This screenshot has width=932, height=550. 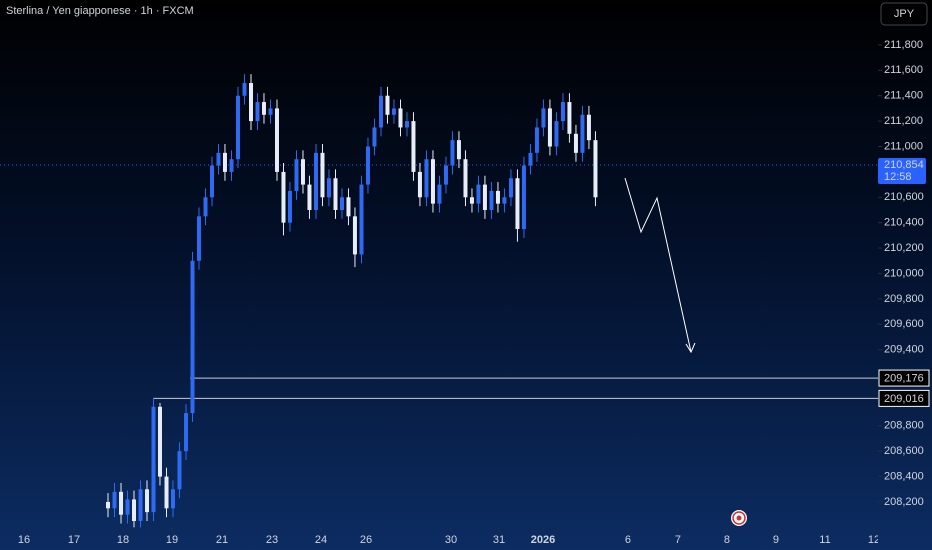 What do you see at coordinates (903, 96) in the screenshot?
I see `y-tick-label: 211,400` at bounding box center [903, 96].